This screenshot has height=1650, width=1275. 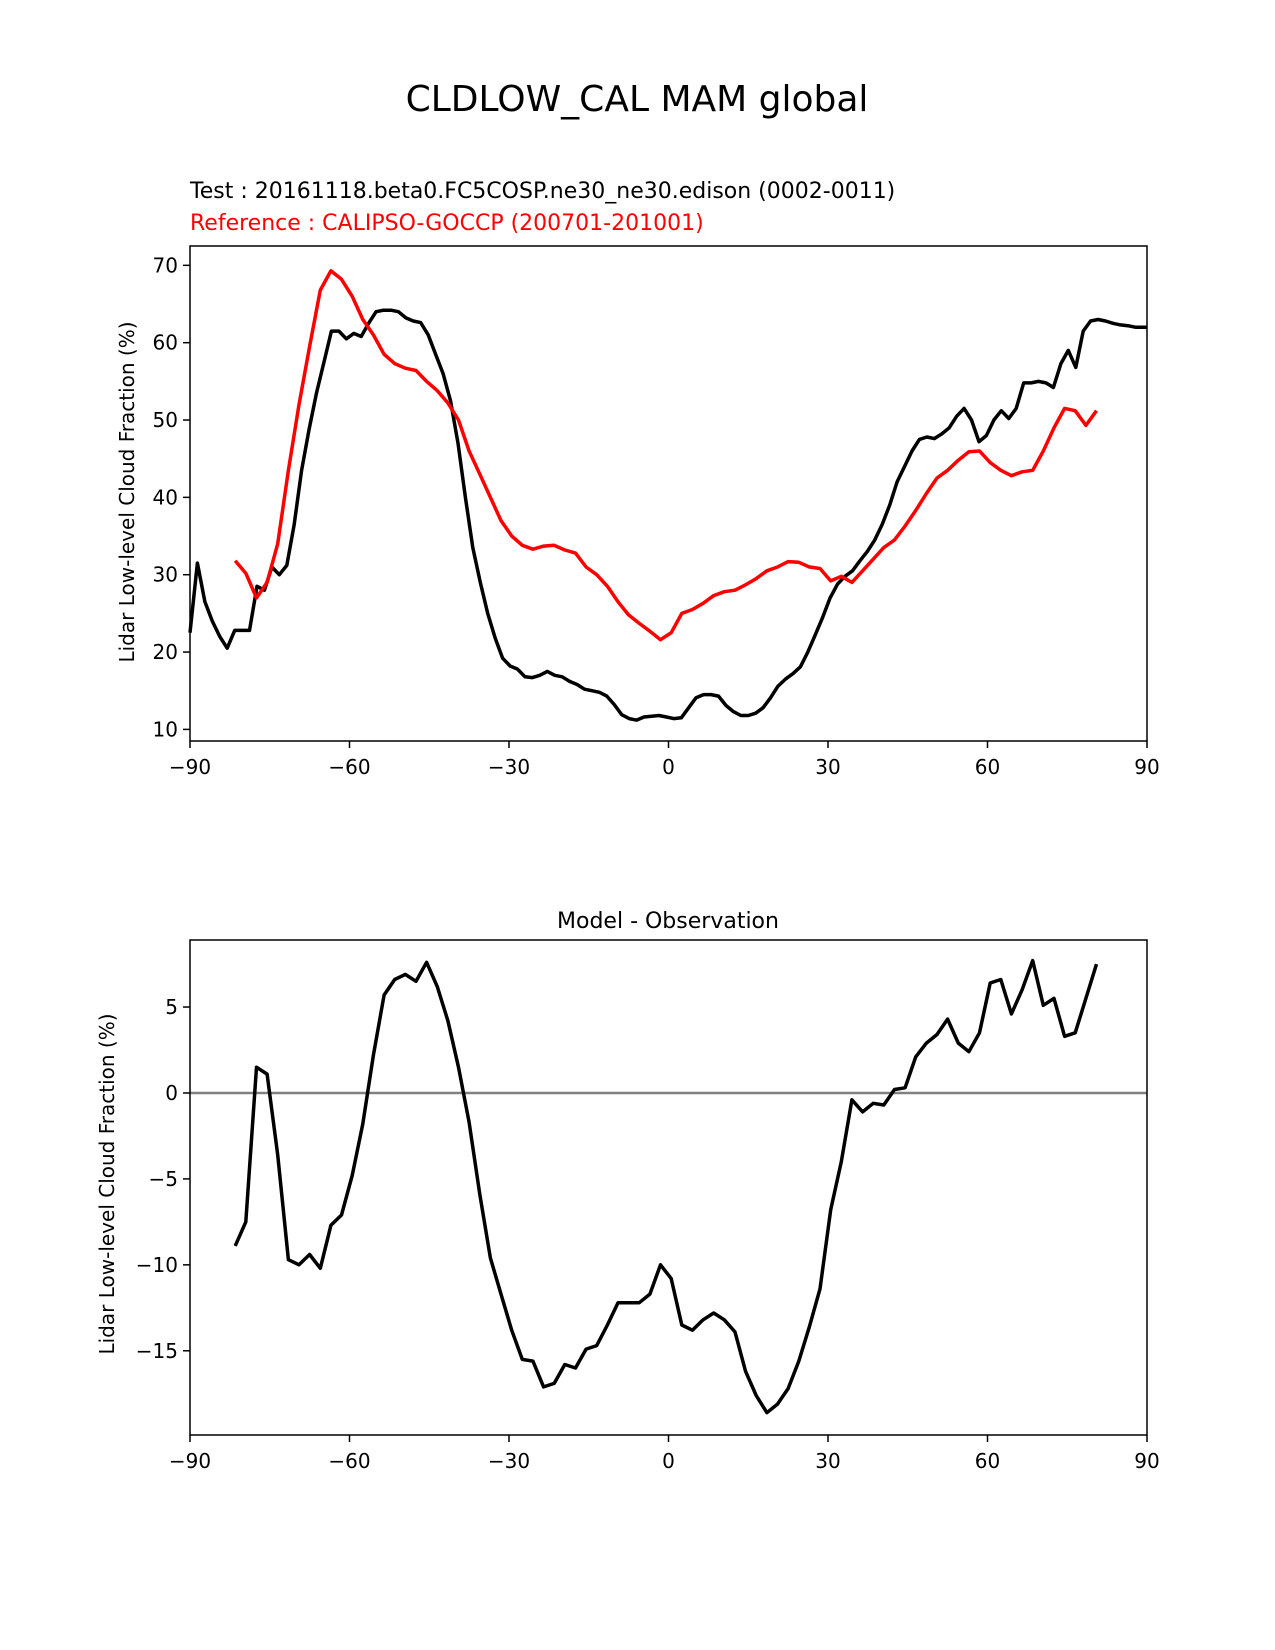 I want to click on y-tick-label: 30, so click(x=165, y=575).